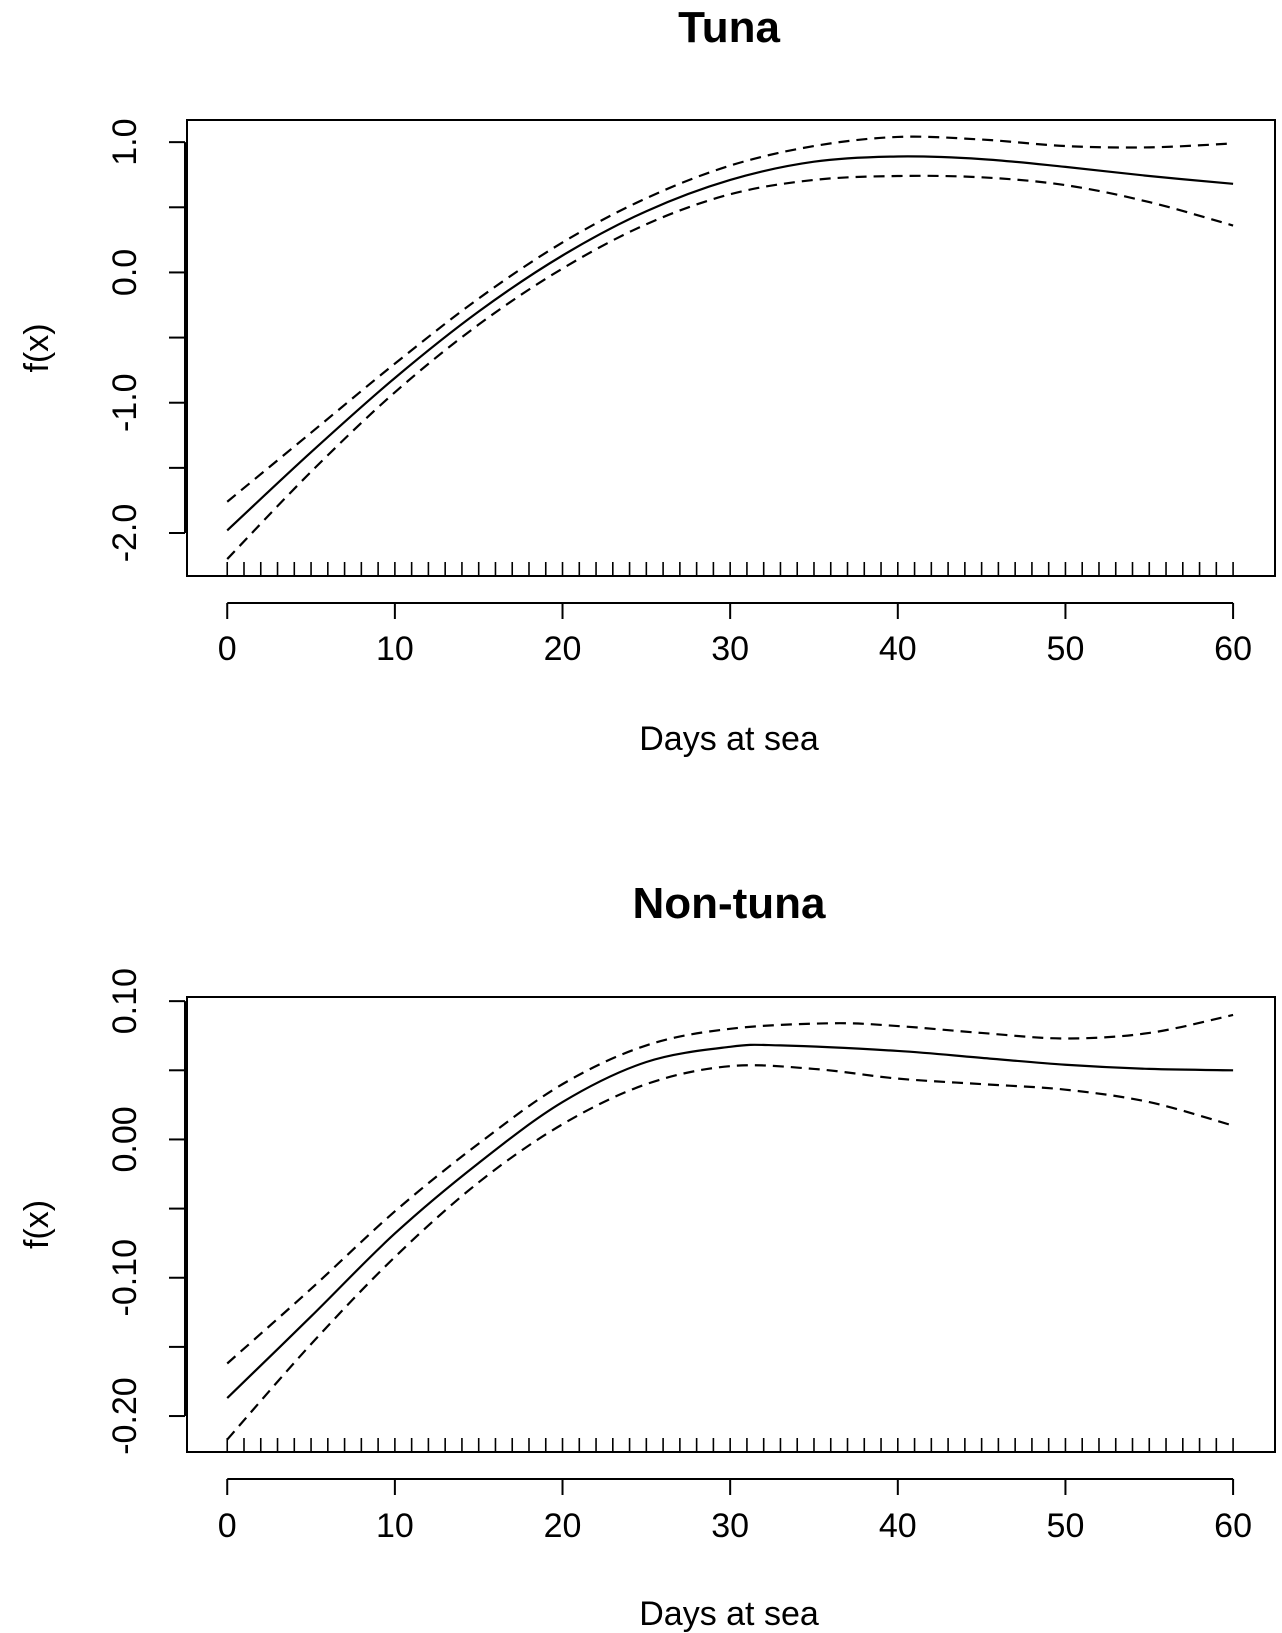  What do you see at coordinates (125, 272) in the screenshot?
I see `y-tick-label: 0.0` at bounding box center [125, 272].